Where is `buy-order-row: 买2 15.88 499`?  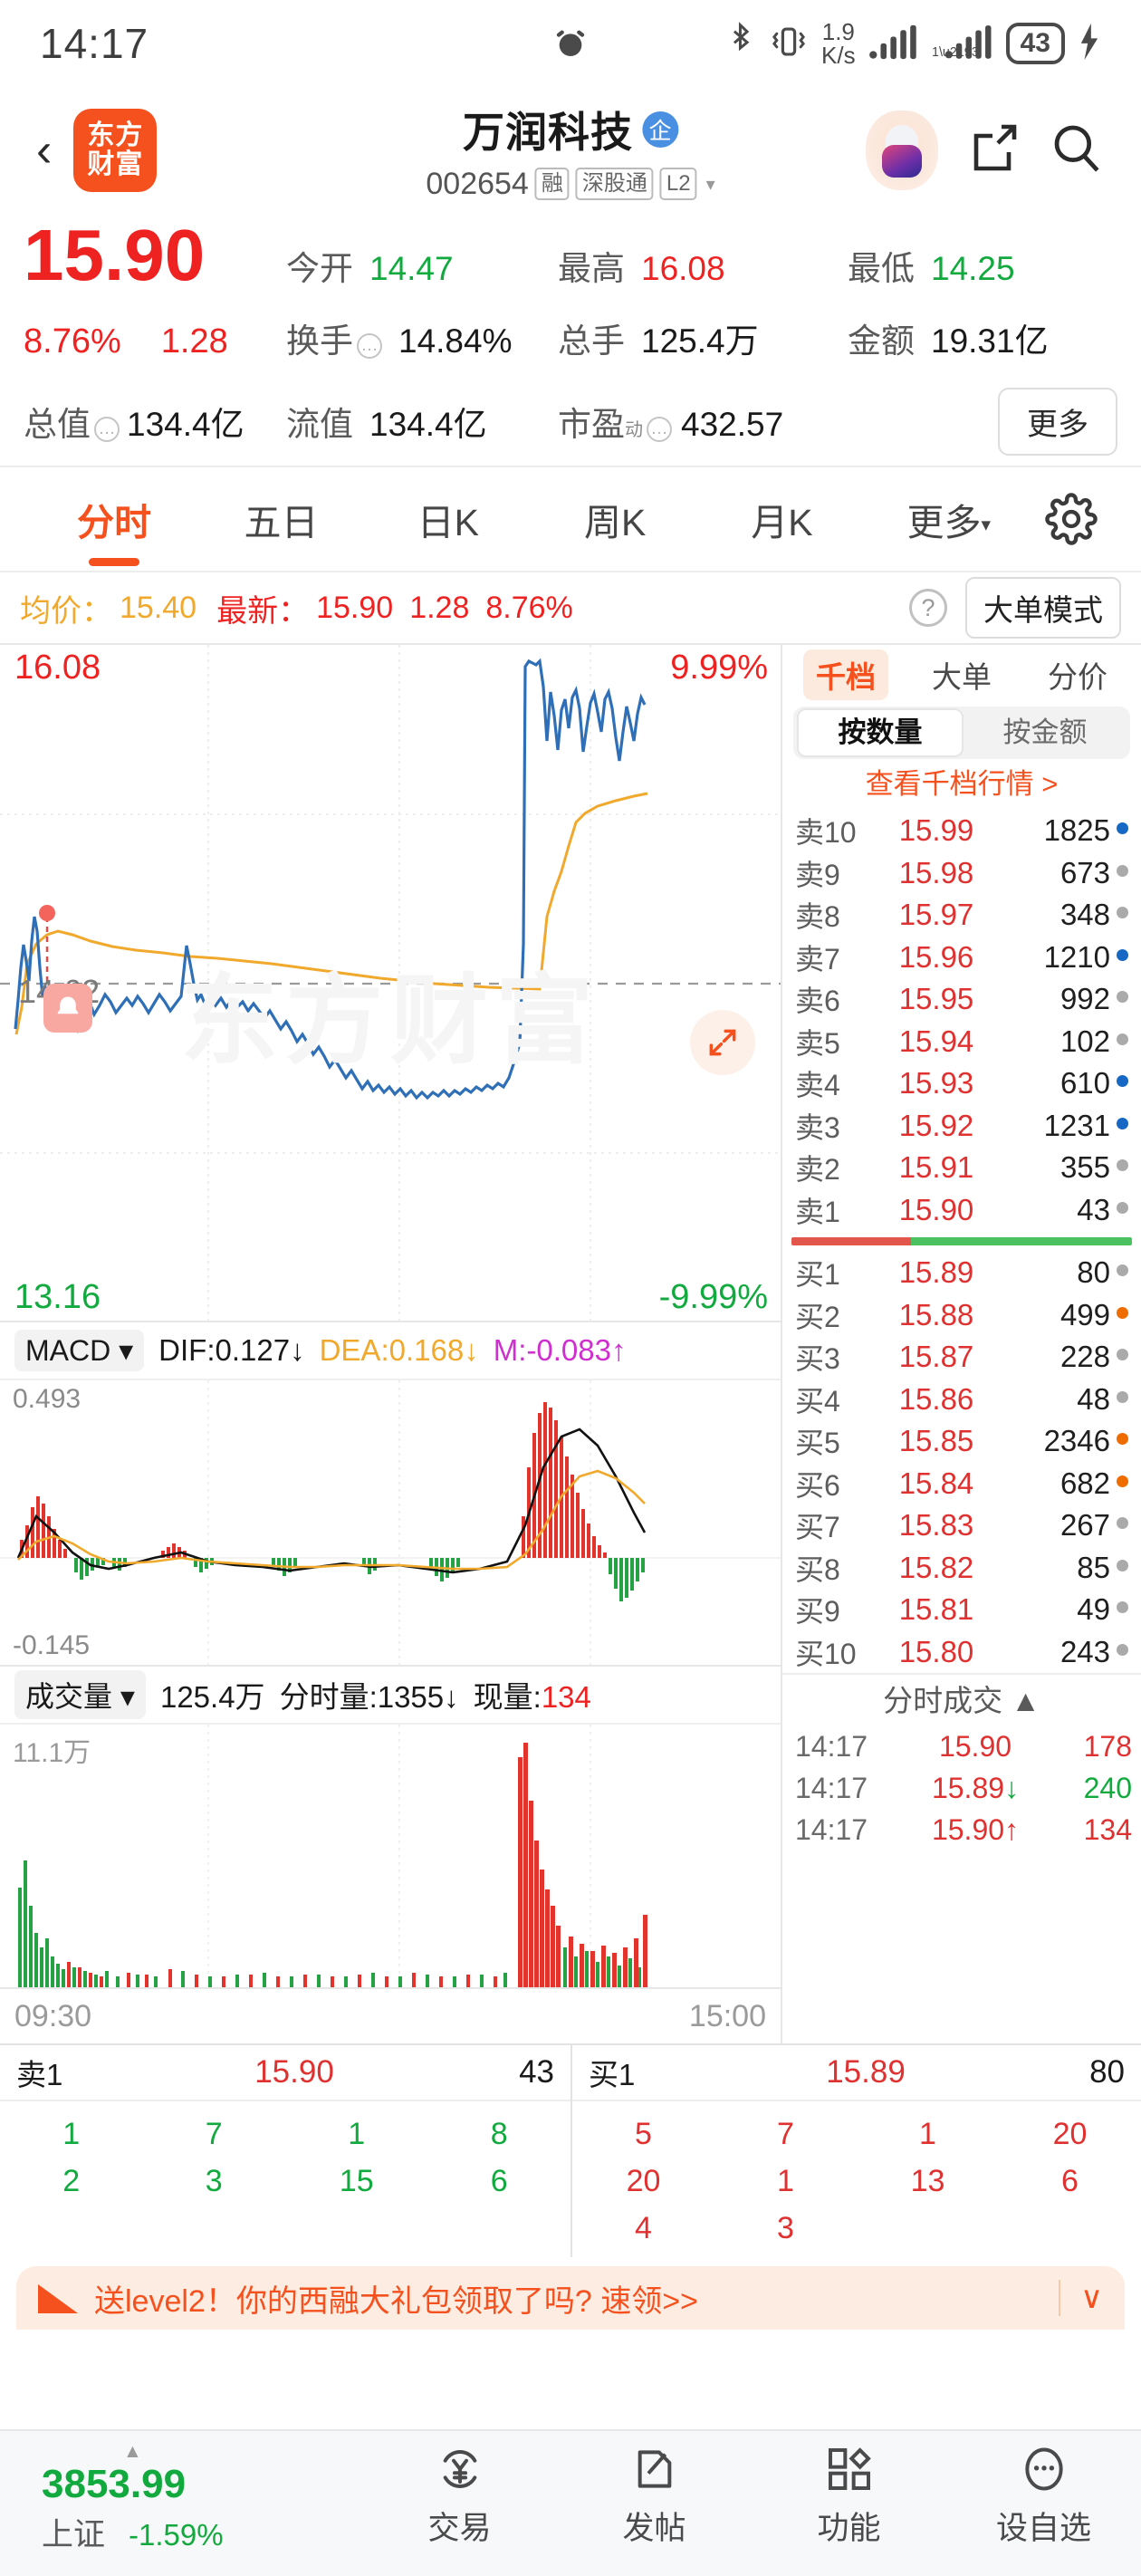 buy-order-row: 买2 15.88 499 is located at coordinates (961, 1315).